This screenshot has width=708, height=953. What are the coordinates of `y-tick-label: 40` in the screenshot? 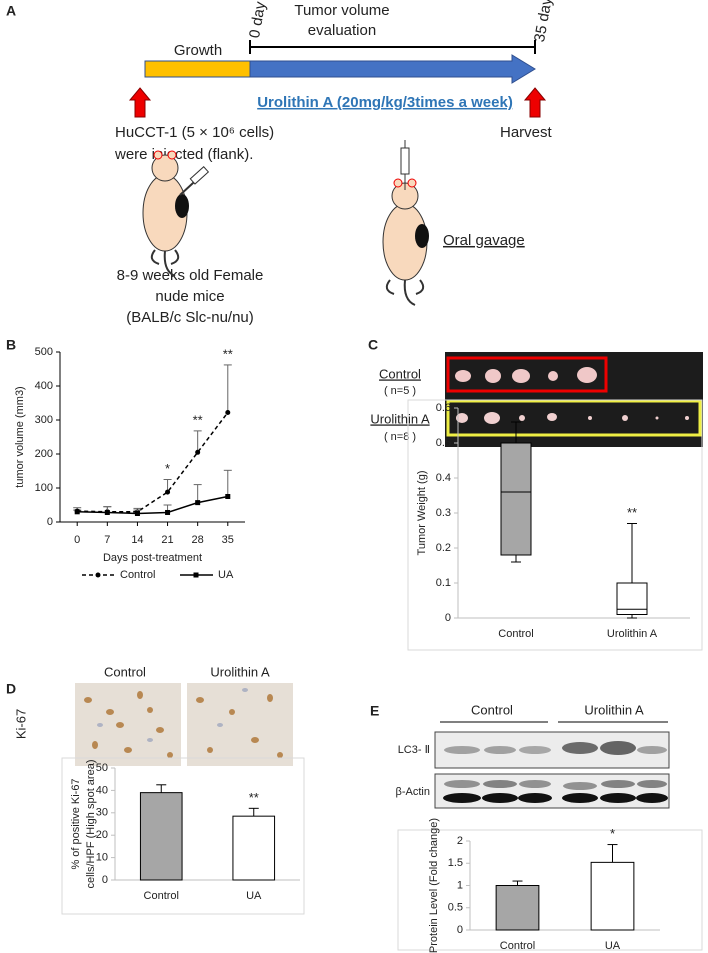 It's located at (102, 790).